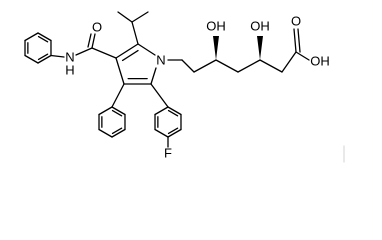 This screenshot has width=382, height=240. I want to click on atom-label: F, so click(168, 152).